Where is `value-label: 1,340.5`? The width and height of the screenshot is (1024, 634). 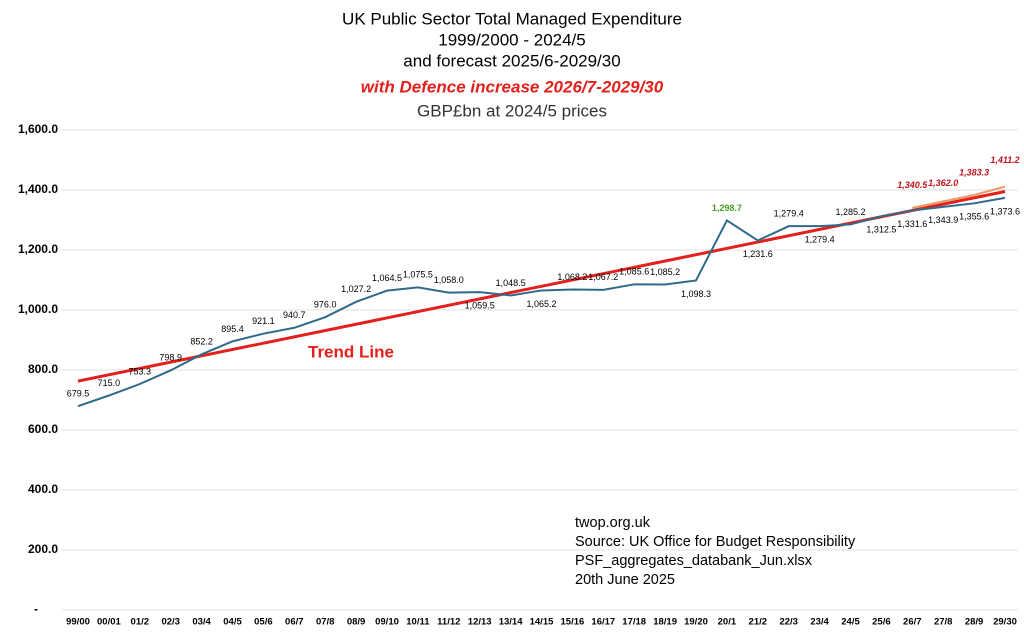
value-label: 1,340.5 is located at coordinates (912, 185).